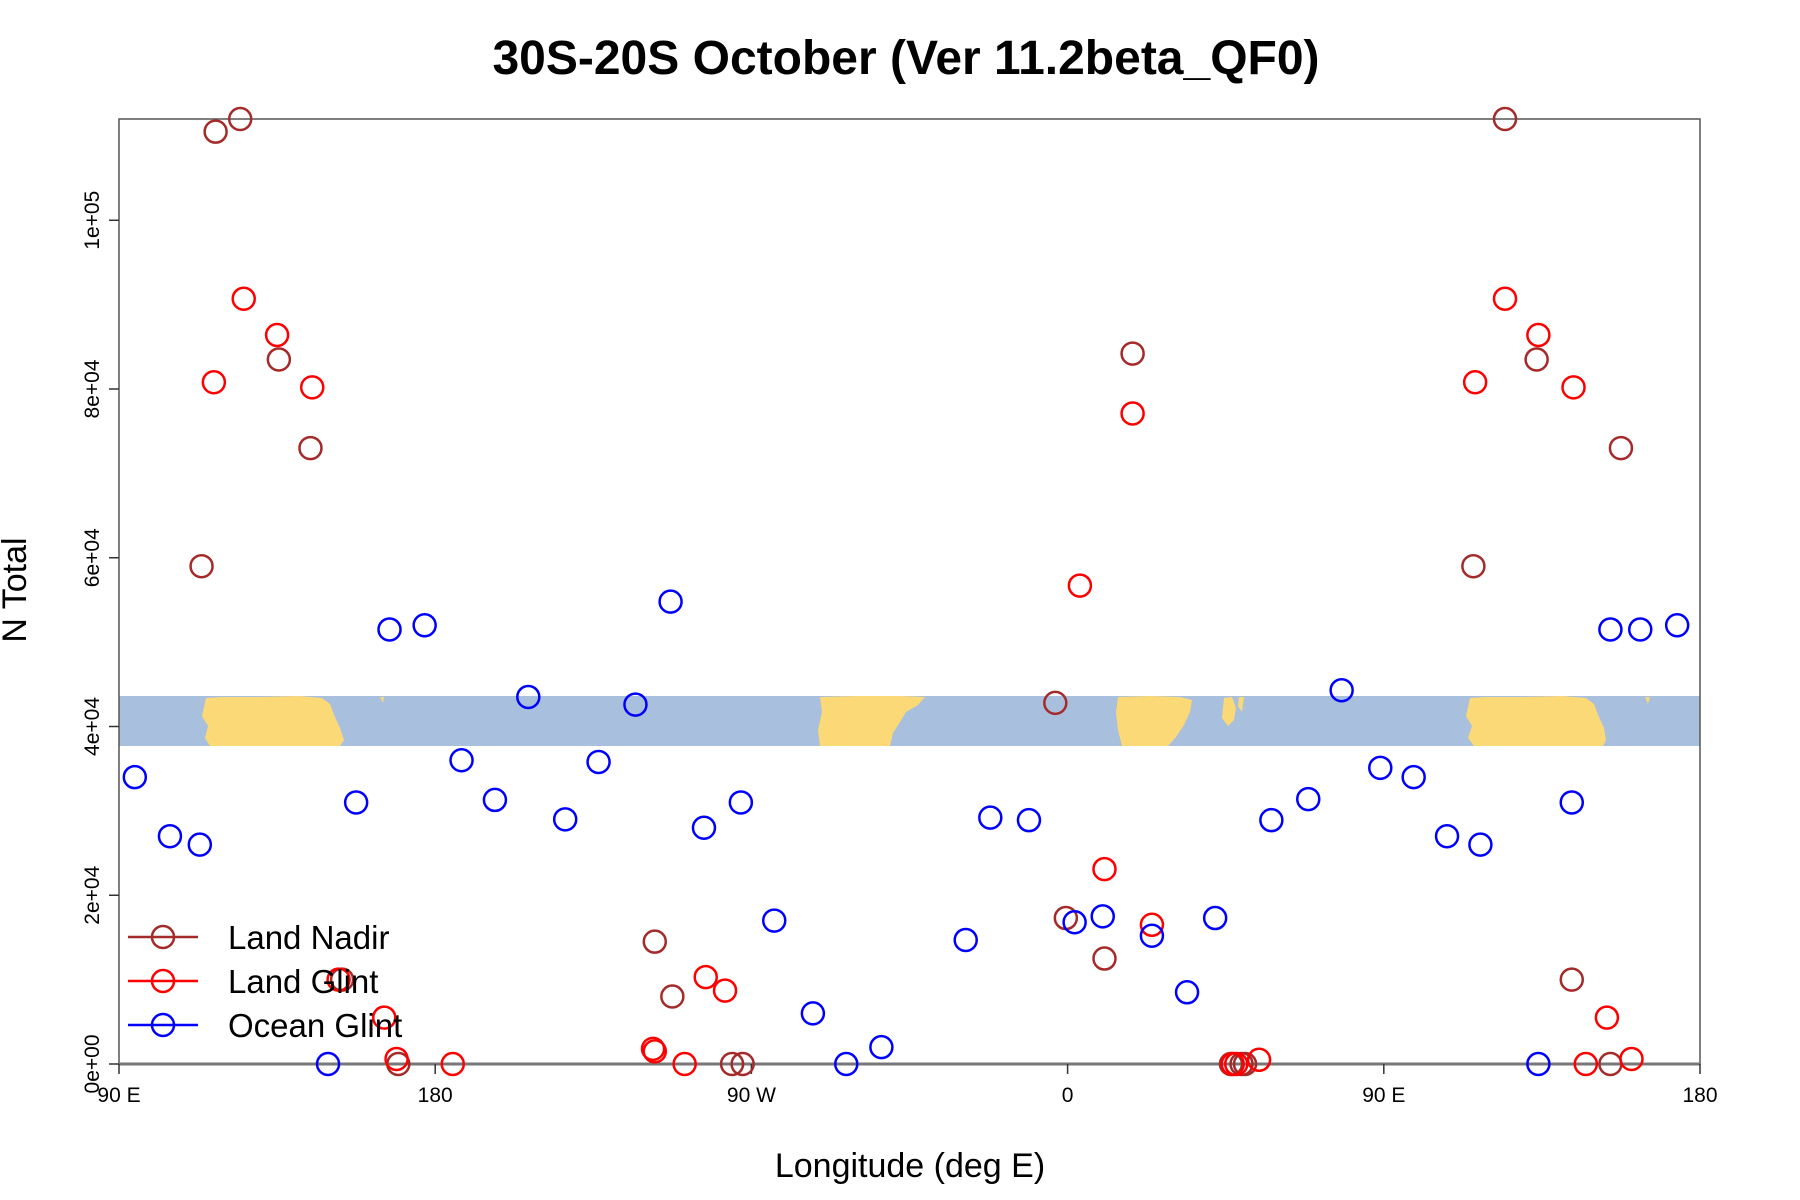 This screenshot has width=1800, height=1200. Describe the element at coordinates (303, 981) in the screenshot. I see `legend-label-land-glint: Land Glint` at that location.